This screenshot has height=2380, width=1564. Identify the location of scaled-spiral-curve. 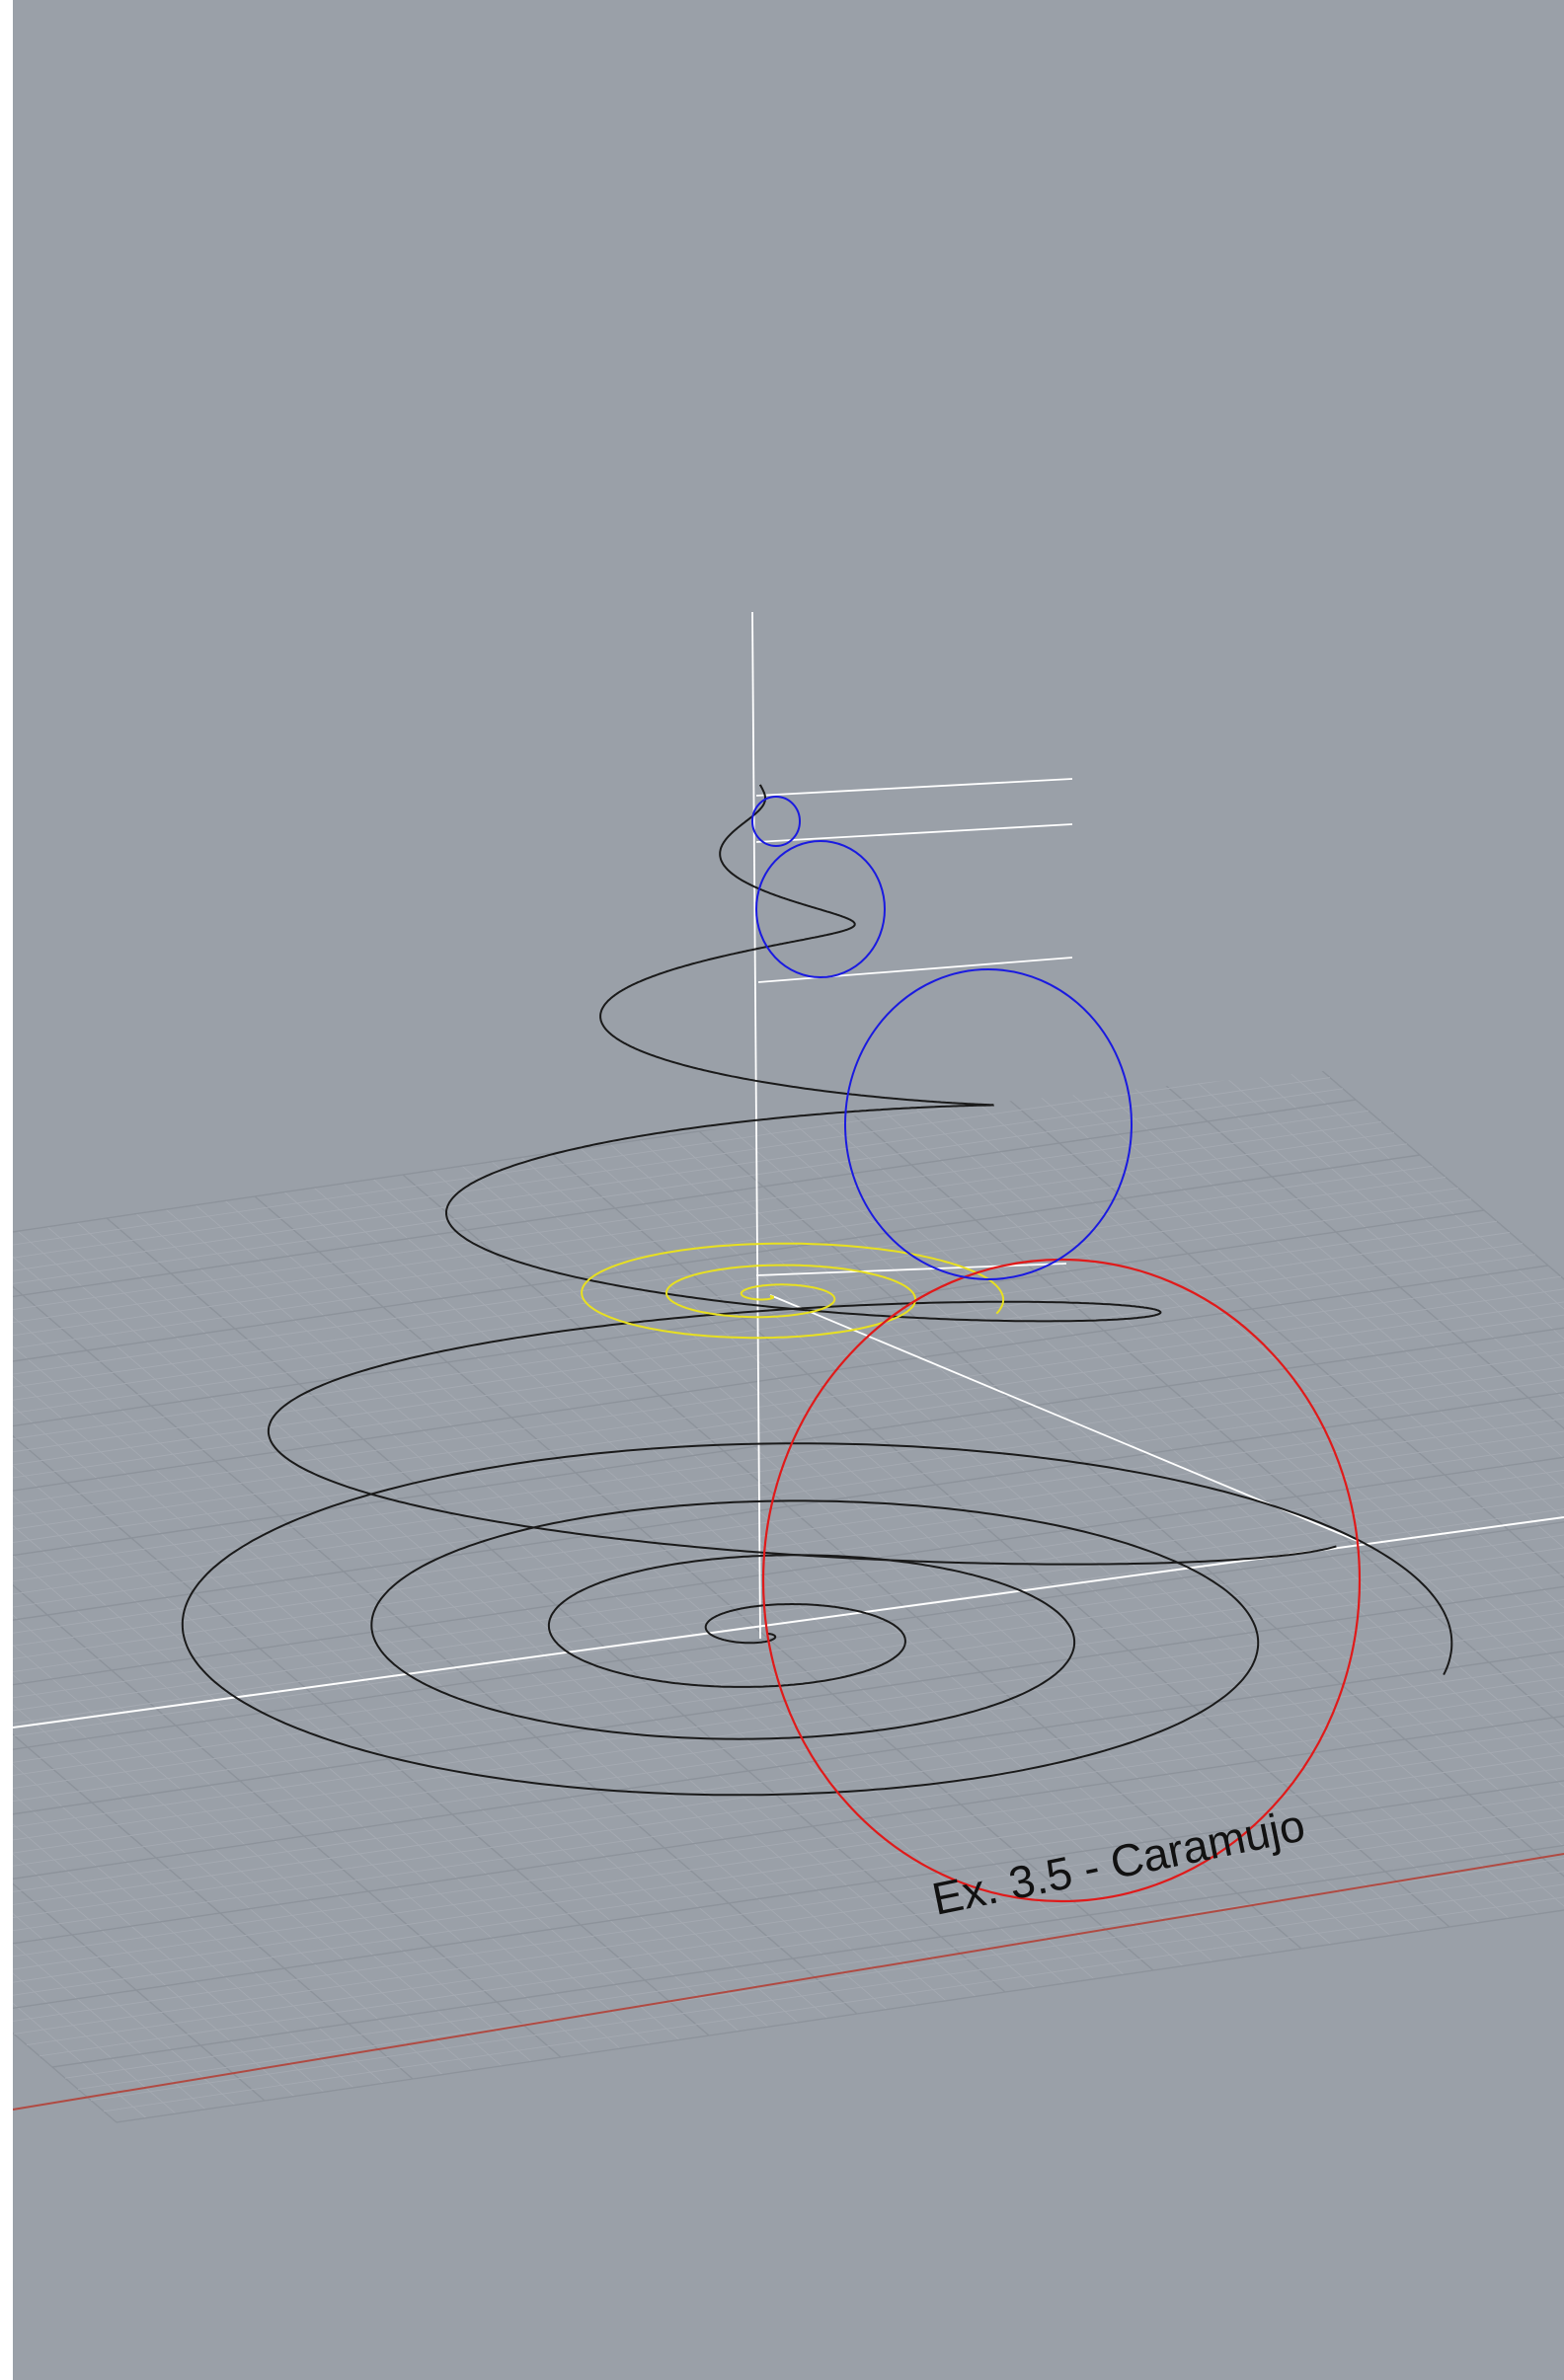
(793, 1291).